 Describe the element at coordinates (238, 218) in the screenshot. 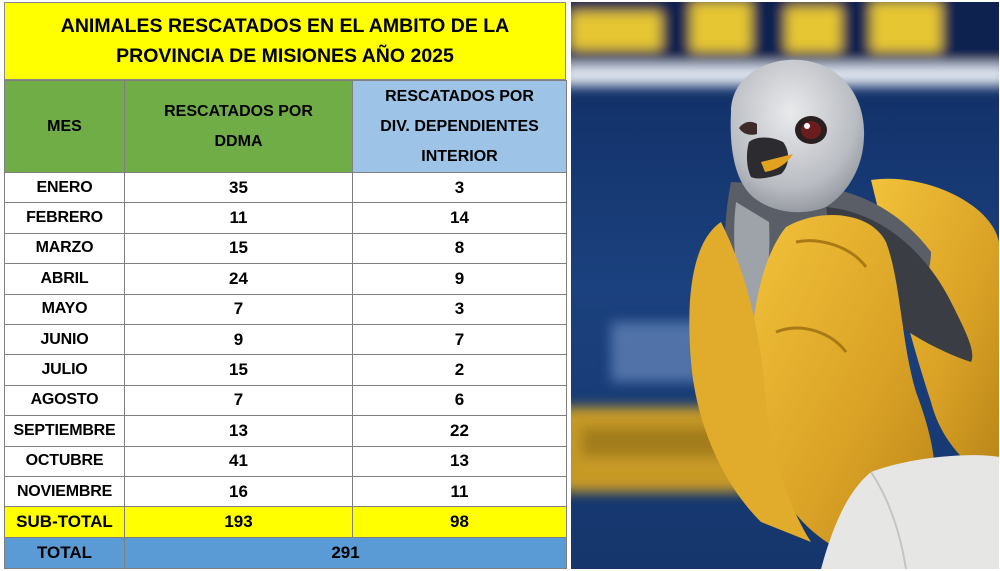

I see `cell-ddma: 11` at that location.